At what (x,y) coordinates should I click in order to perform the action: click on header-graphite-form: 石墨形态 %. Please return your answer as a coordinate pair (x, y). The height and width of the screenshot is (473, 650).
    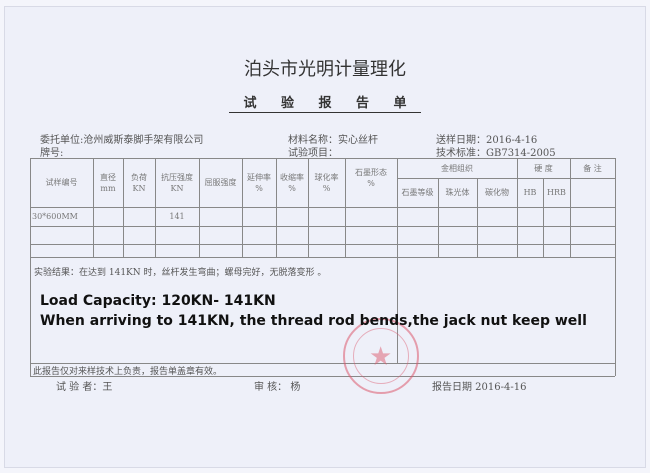
    Looking at the image, I should click on (371, 178).